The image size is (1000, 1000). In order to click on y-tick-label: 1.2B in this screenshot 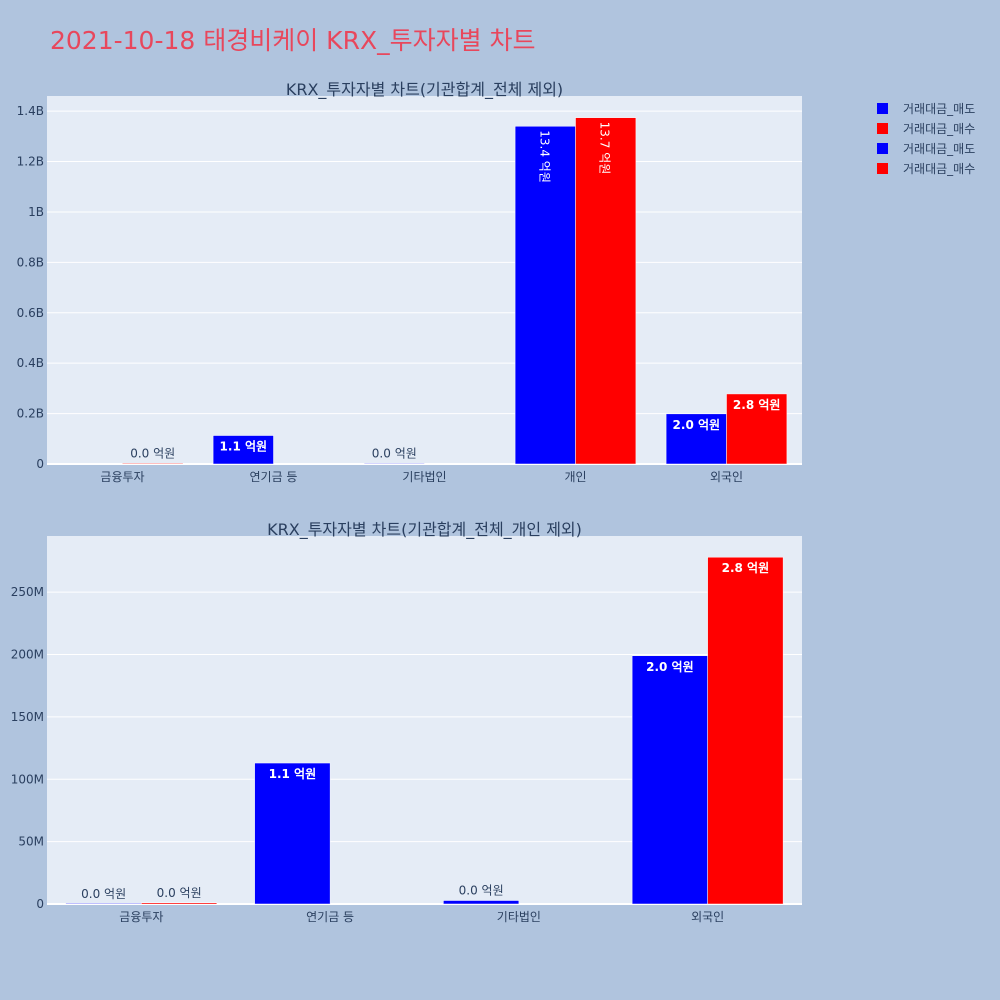, I will do `click(30, 162)`.